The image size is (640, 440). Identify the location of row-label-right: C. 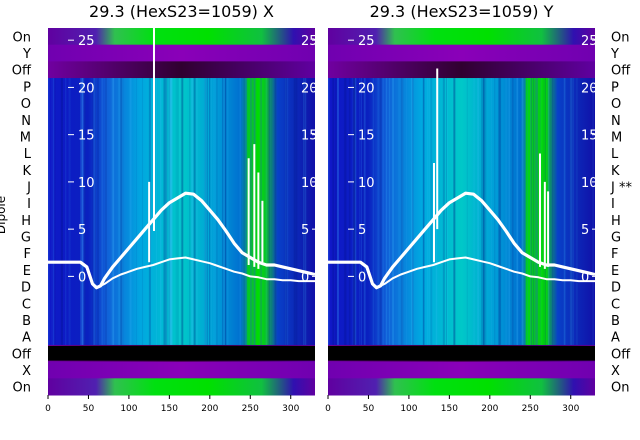
(615, 304).